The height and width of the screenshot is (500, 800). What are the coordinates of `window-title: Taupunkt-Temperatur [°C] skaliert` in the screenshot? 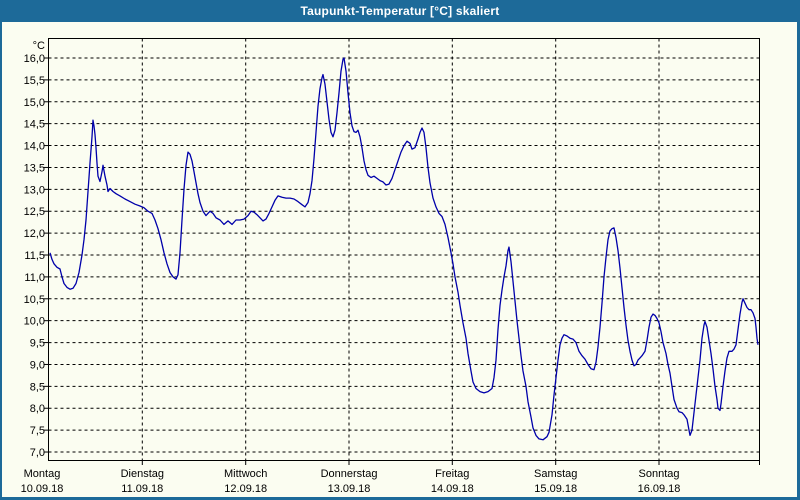 It's located at (400, 11).